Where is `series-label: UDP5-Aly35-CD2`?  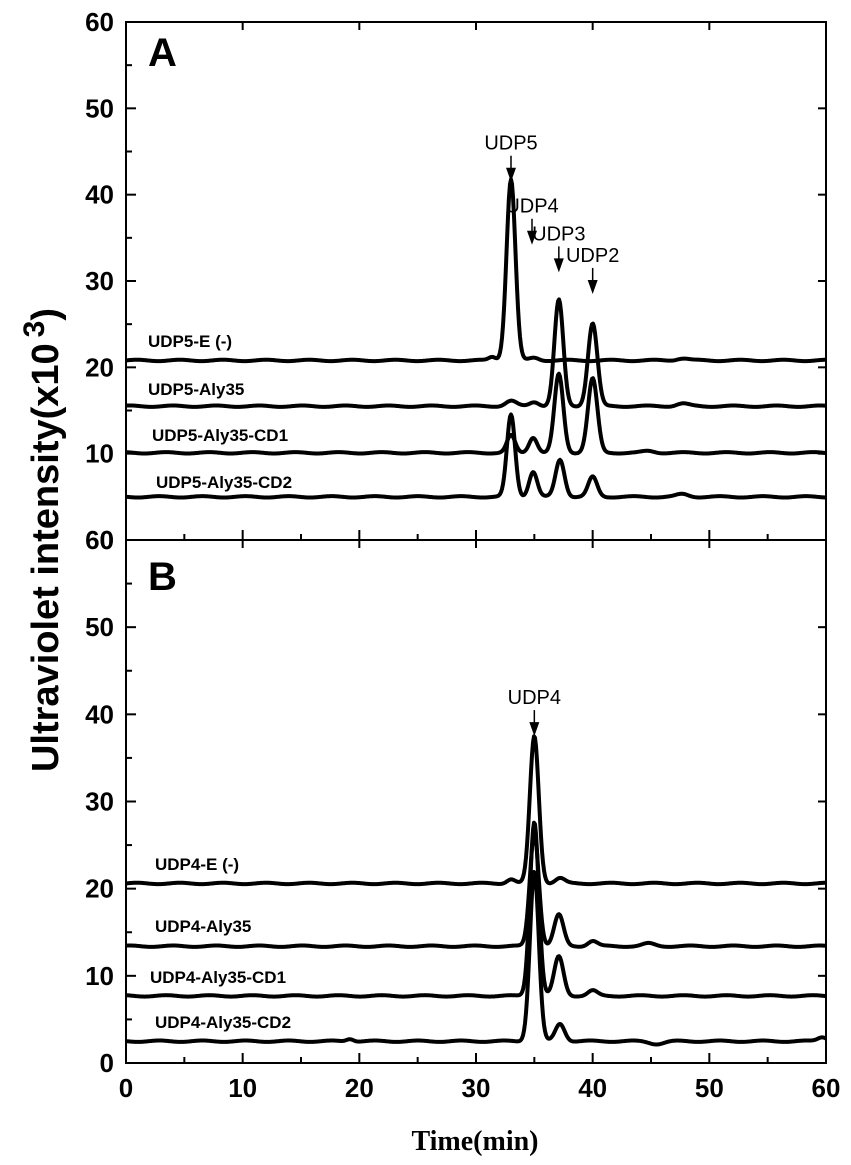
series-label: UDP5-Aly35-CD2 is located at coordinates (224, 482).